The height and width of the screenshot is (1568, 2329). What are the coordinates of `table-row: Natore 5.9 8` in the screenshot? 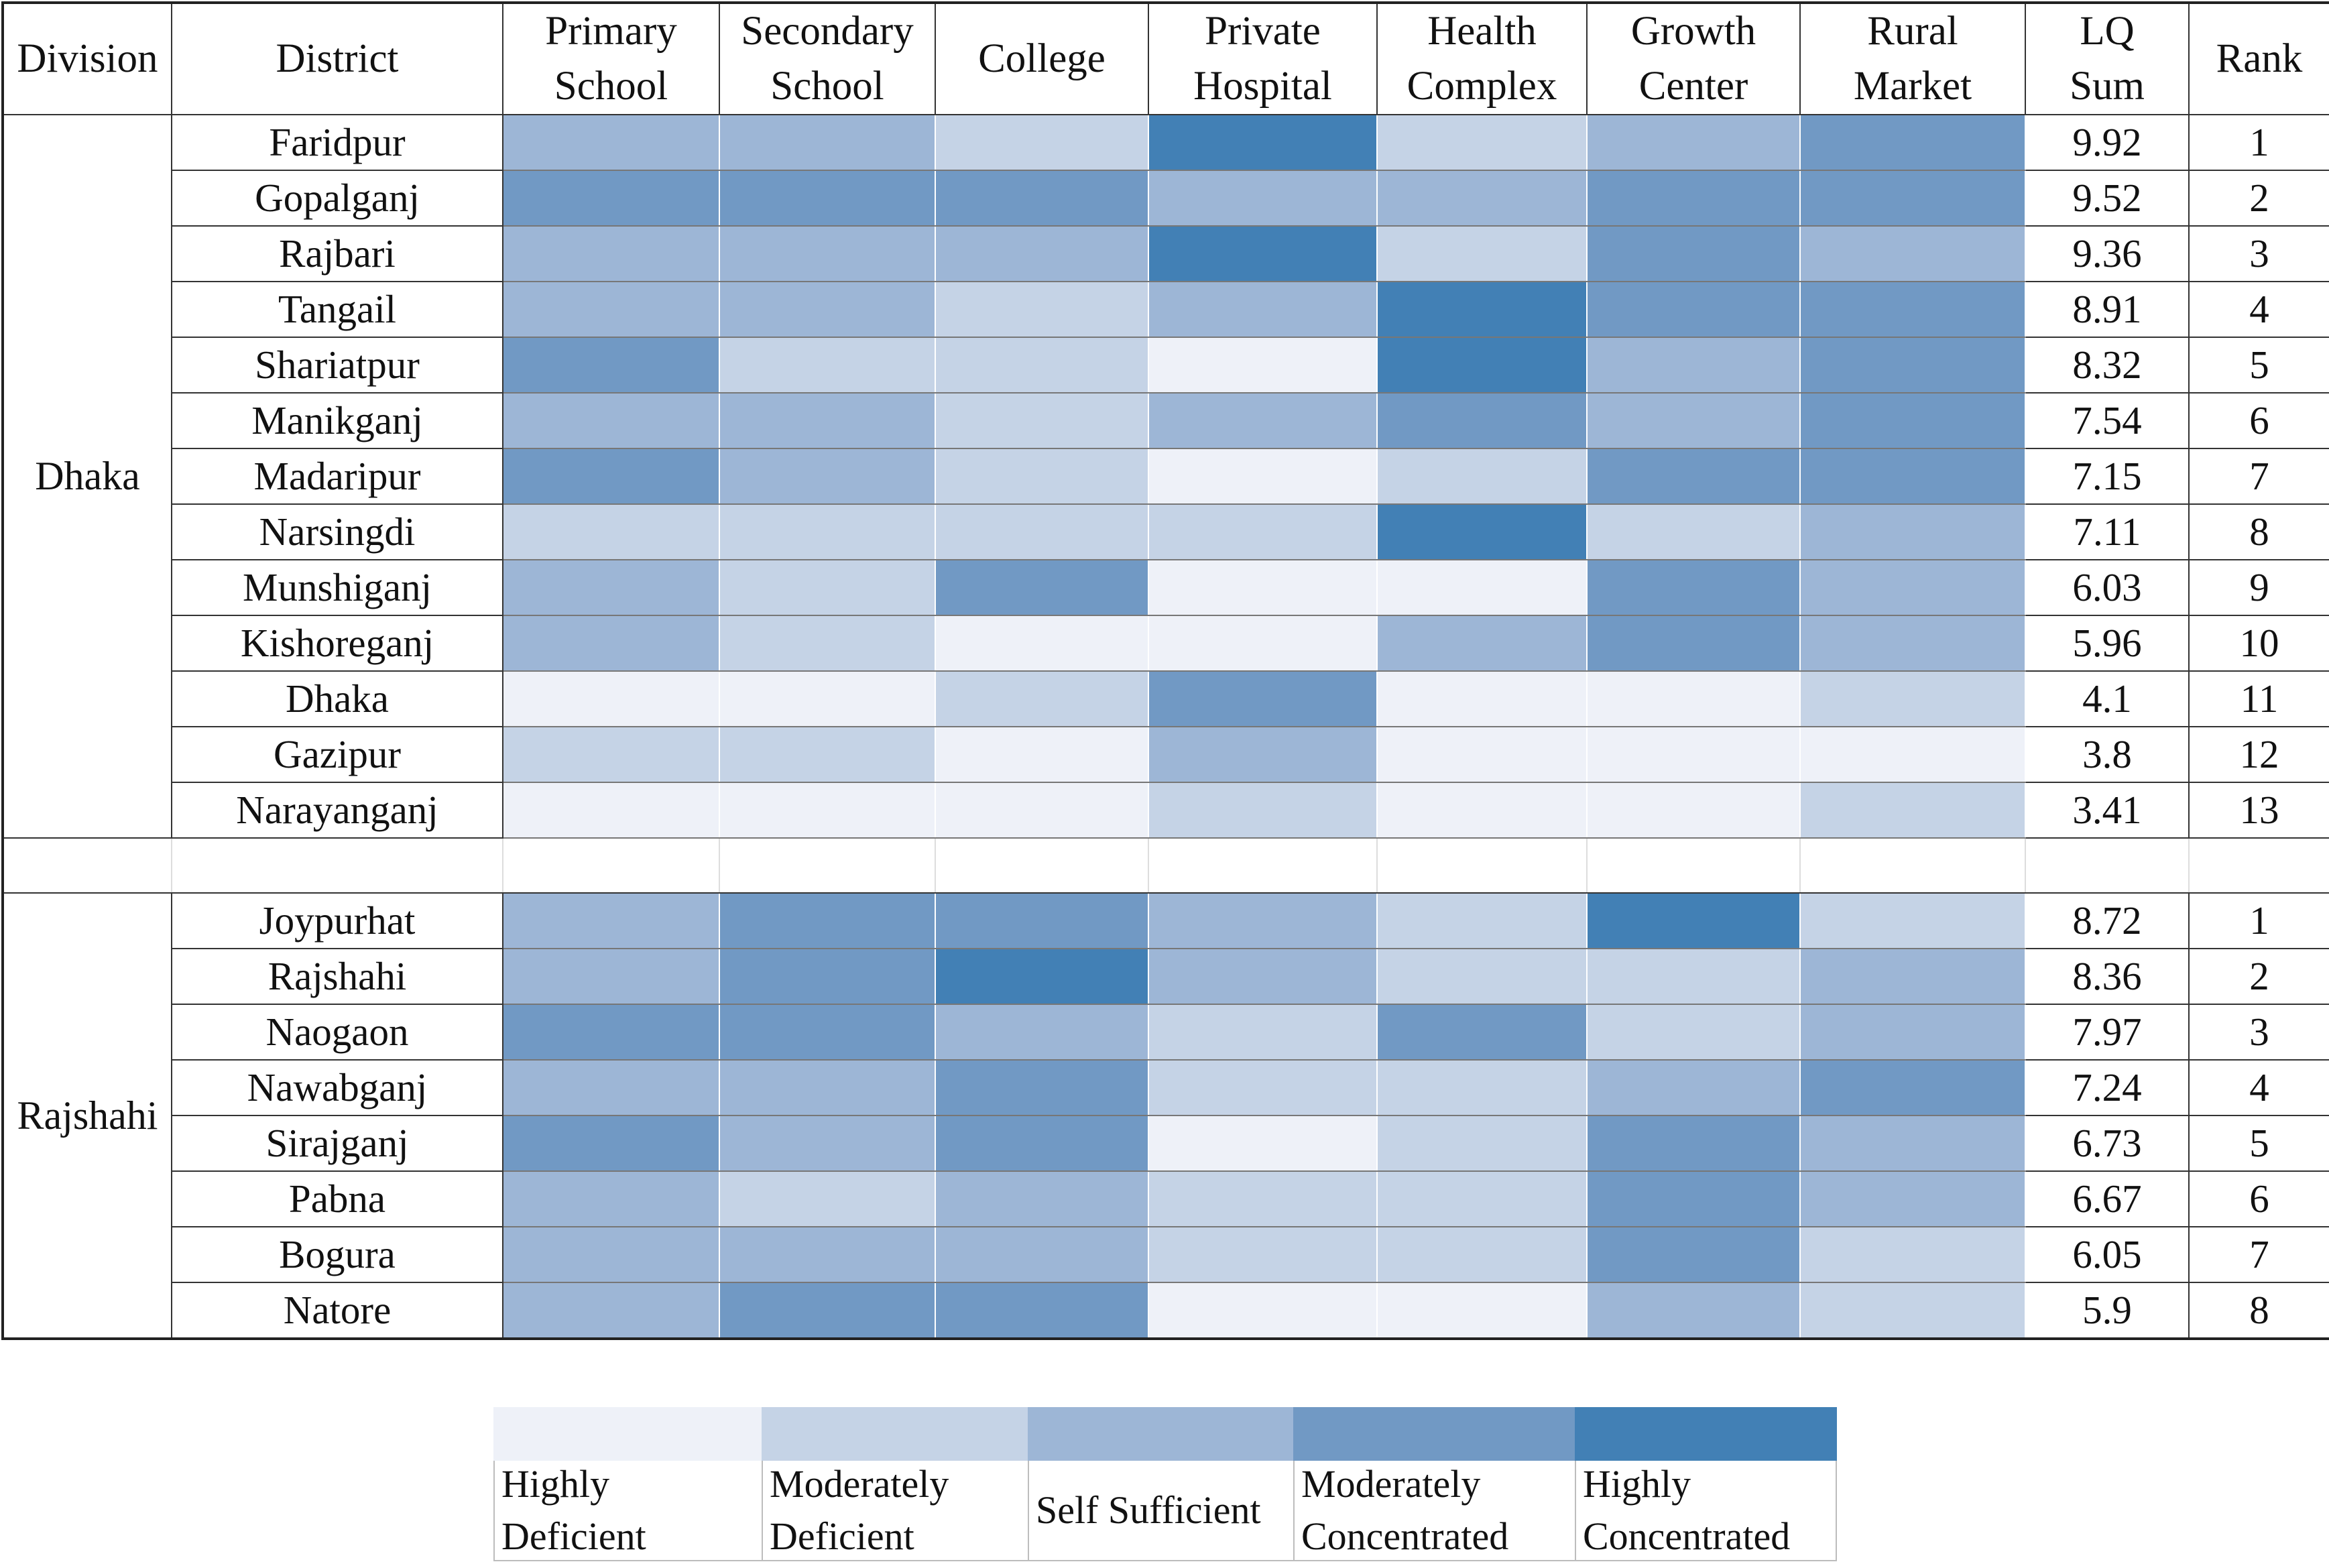 It's located at (1166, 1310).